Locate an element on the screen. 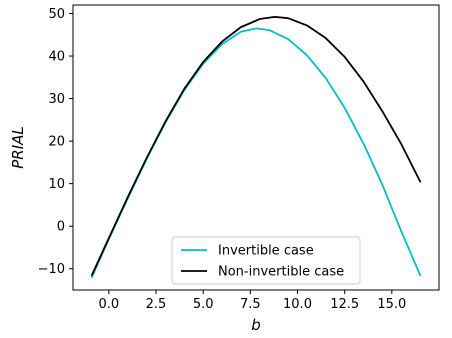 The height and width of the screenshot is (338, 452). y-tick-label: −10 is located at coordinates (51, 269).